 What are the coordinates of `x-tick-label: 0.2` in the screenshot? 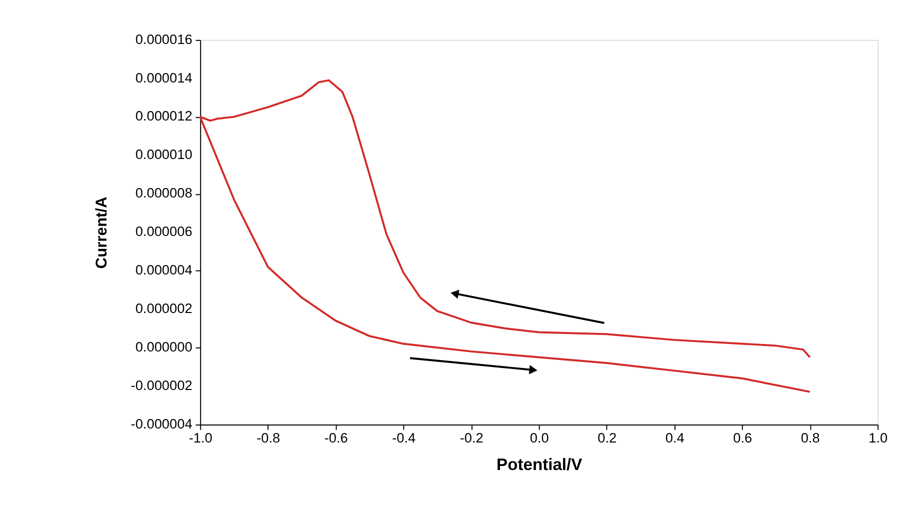 It's located at (607, 438).